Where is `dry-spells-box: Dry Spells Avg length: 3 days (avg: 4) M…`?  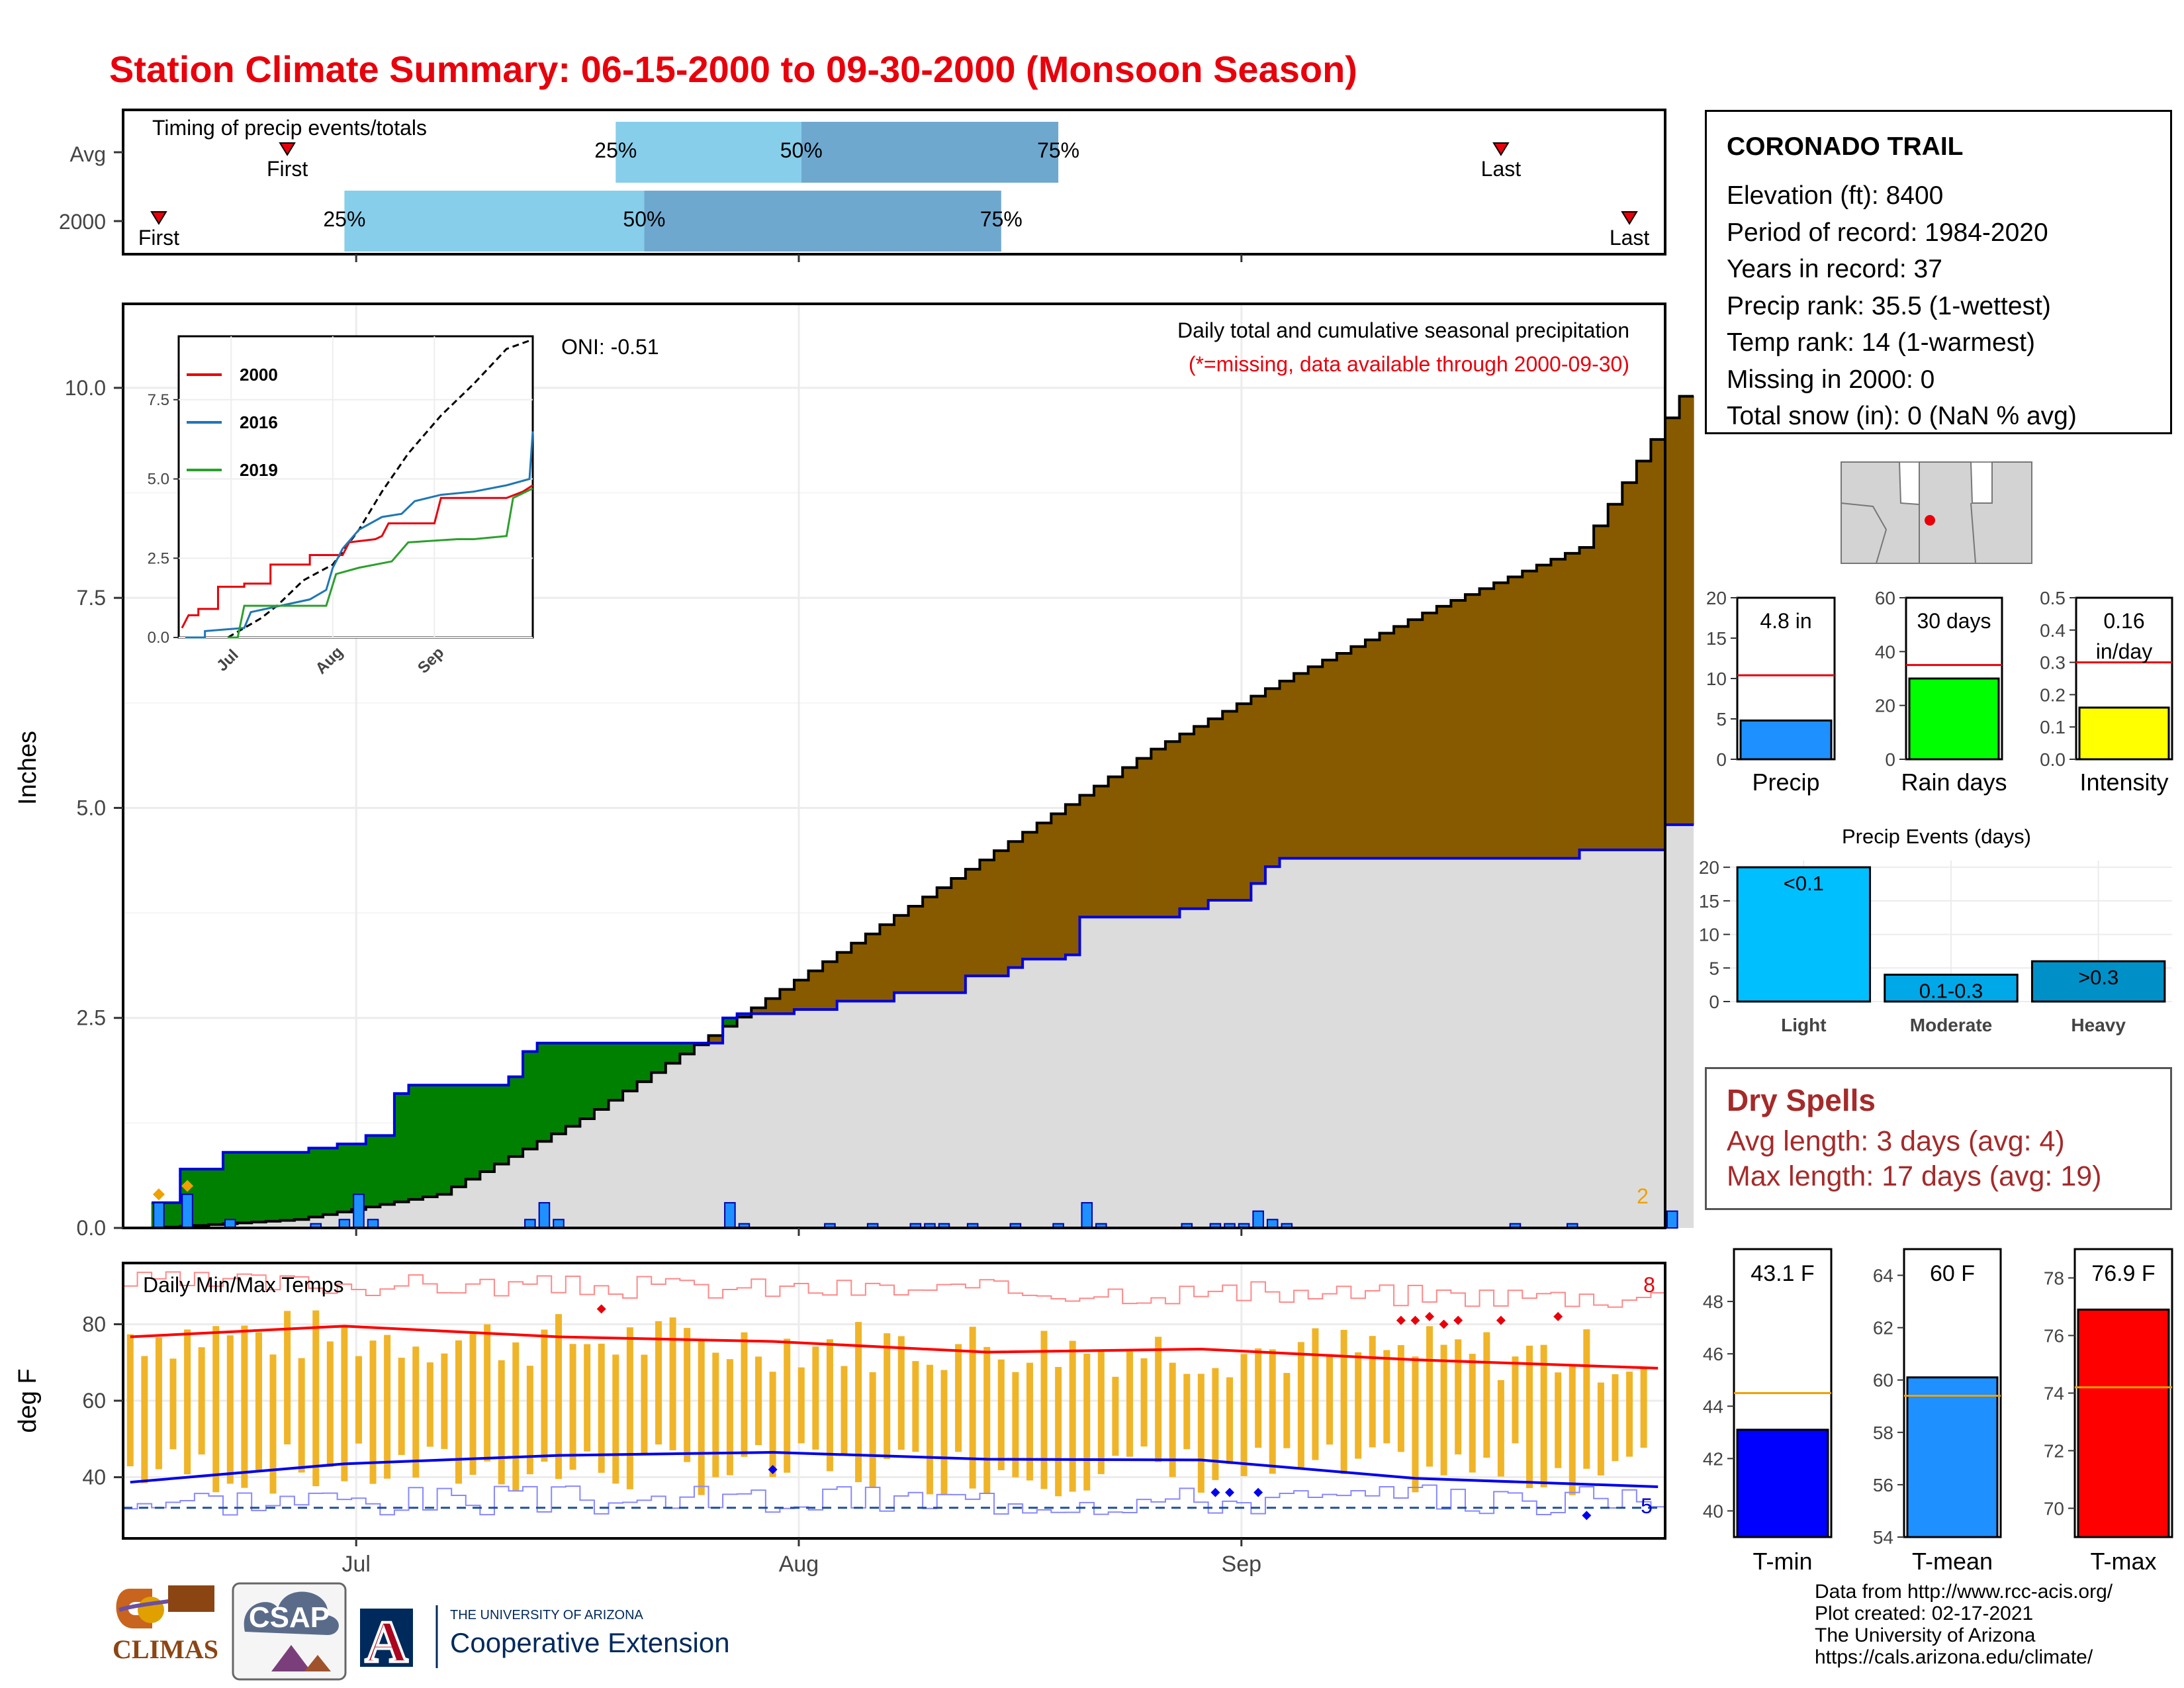
dry-spells-box: Dry Spells Avg length: 3 days (avg: 4) M… is located at coordinates (1939, 1138).